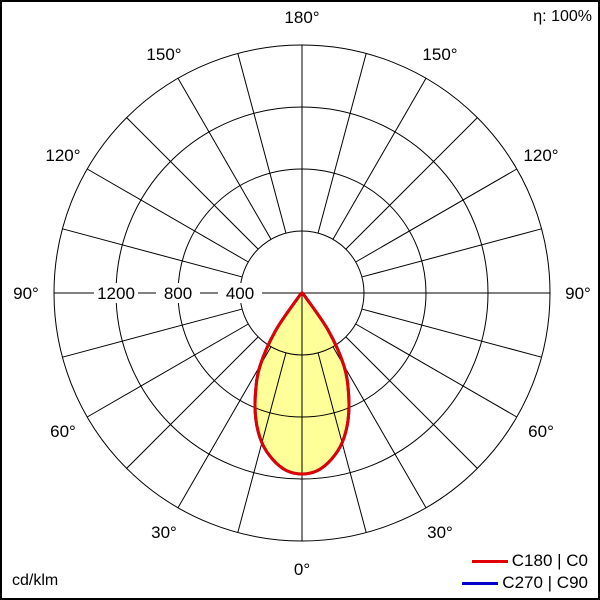  Describe the element at coordinates (562, 16) in the screenshot. I see `efficiency-label: η: 100%` at that location.